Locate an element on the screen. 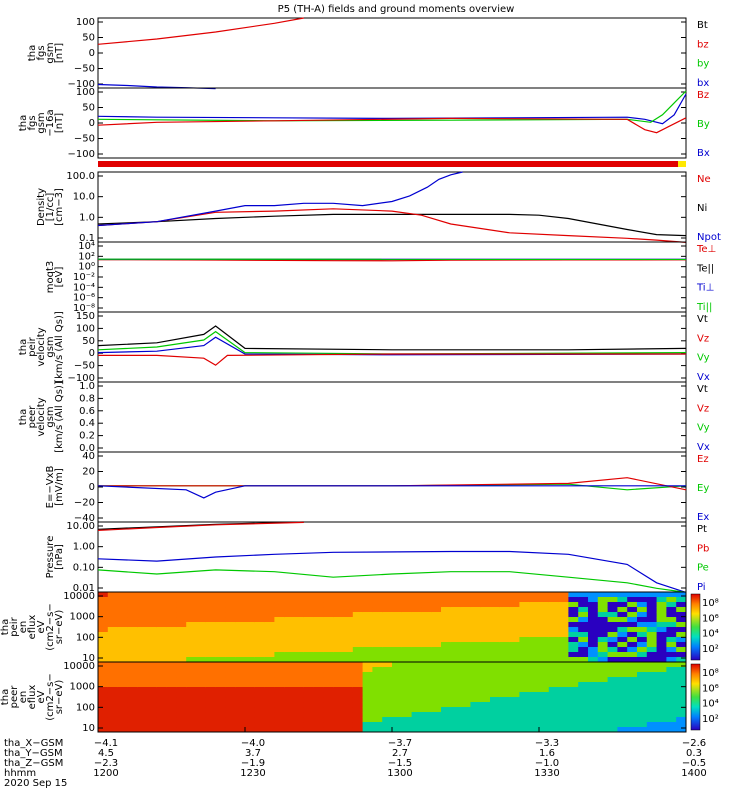 The image size is (750, 800). y-tick-label: 0.6 is located at coordinates (87, 411).